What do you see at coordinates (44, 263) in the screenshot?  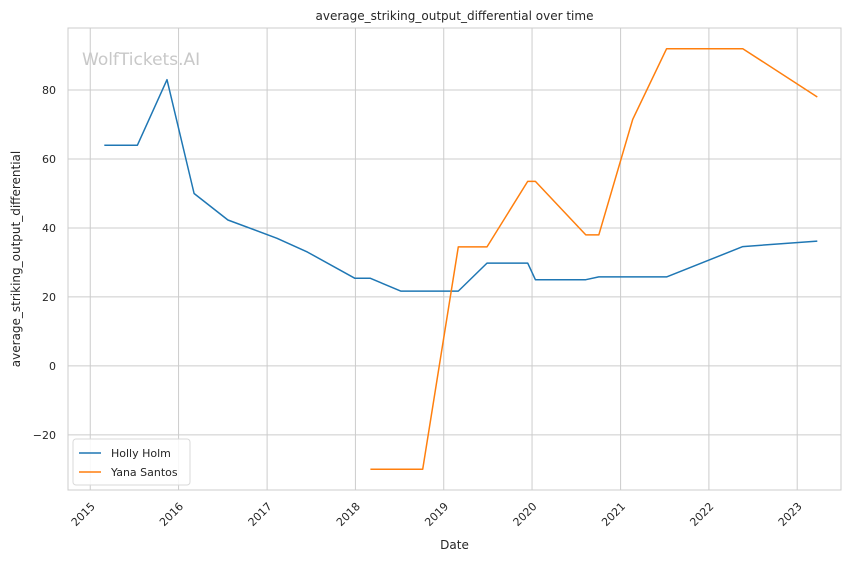 I see `y-axis-ticks: −20 0 20 40 60 80` at bounding box center [44, 263].